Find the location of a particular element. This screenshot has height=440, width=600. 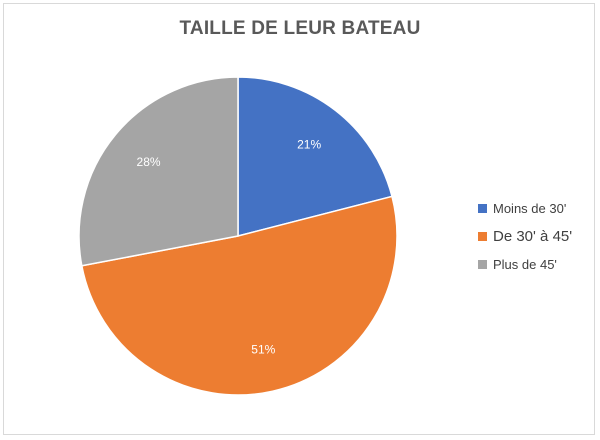

data-label: 51% is located at coordinates (263, 349).